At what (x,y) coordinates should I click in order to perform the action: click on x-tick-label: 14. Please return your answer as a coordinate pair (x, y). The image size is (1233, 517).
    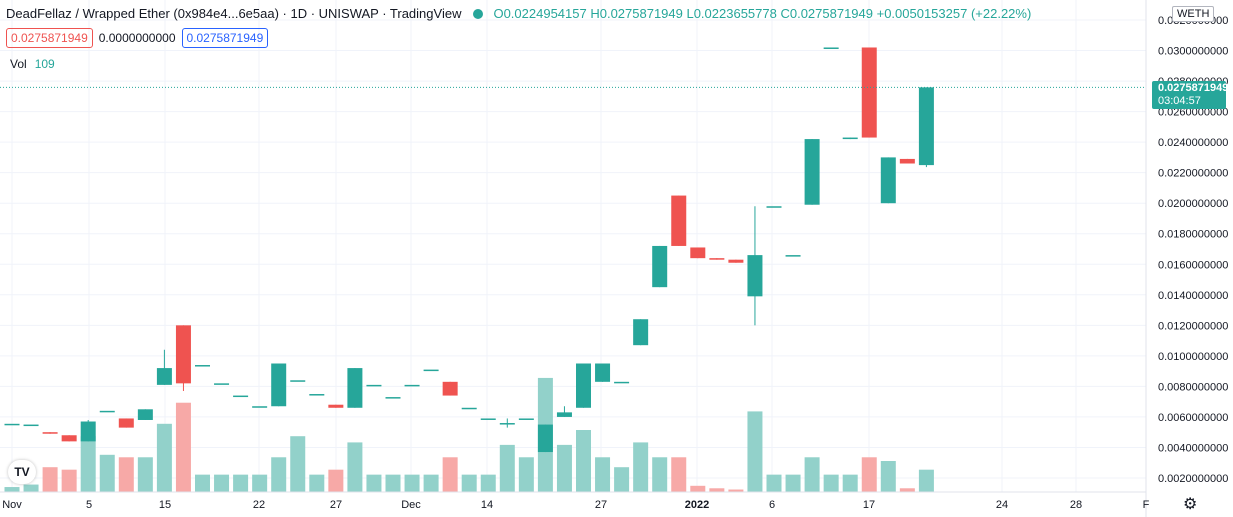
    Looking at the image, I should click on (487, 505).